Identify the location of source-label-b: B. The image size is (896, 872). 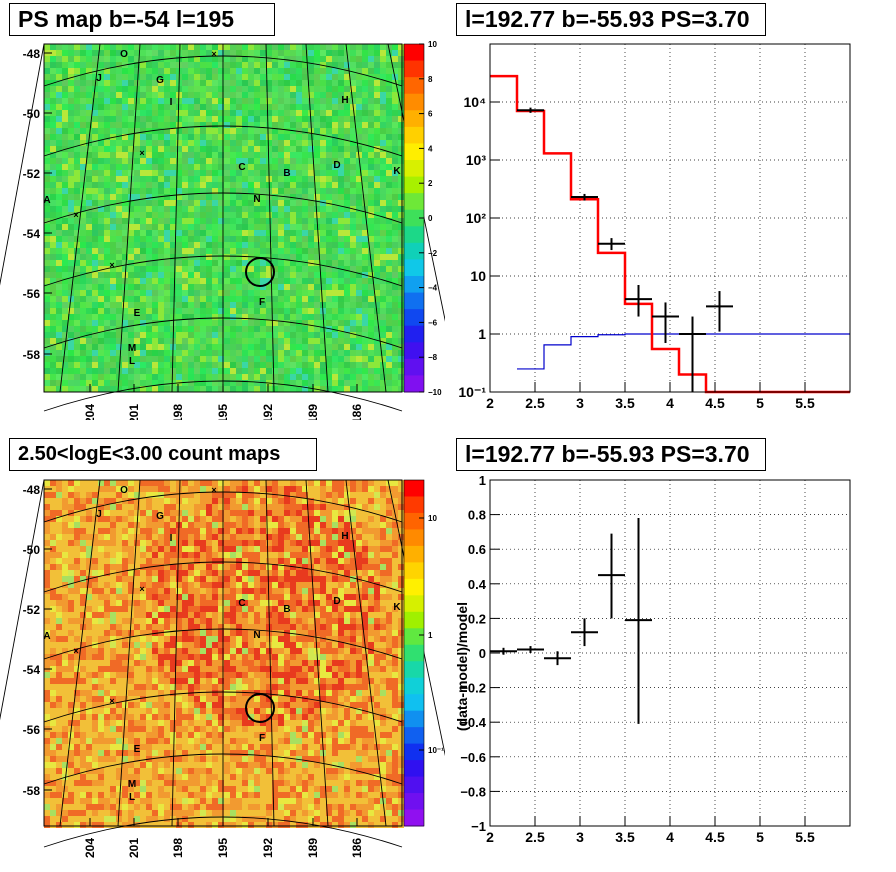
(286, 173).